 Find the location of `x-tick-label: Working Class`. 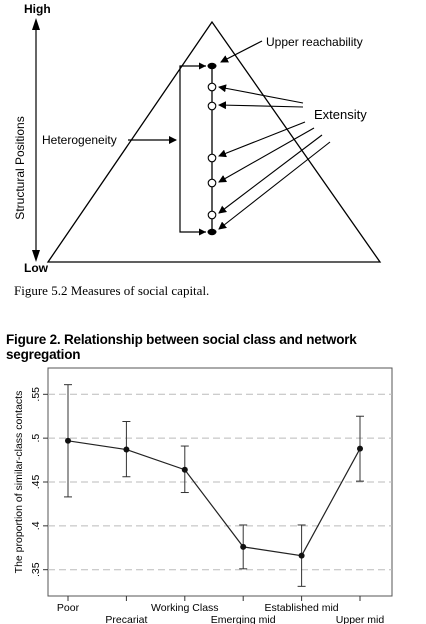

x-tick-label: Working Class is located at coordinates (185, 608).